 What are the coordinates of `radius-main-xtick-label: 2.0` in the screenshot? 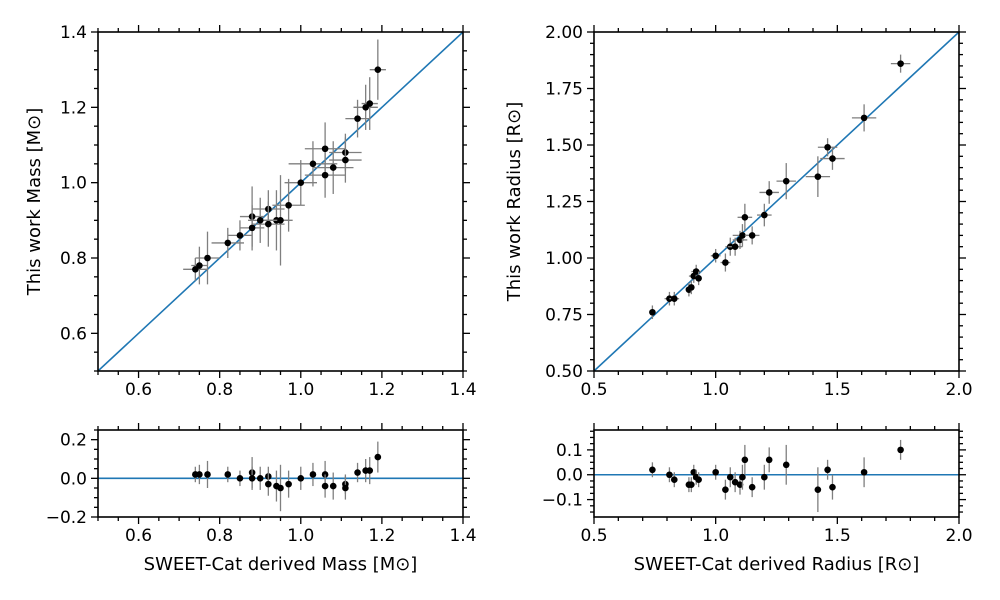 It's located at (958, 390).